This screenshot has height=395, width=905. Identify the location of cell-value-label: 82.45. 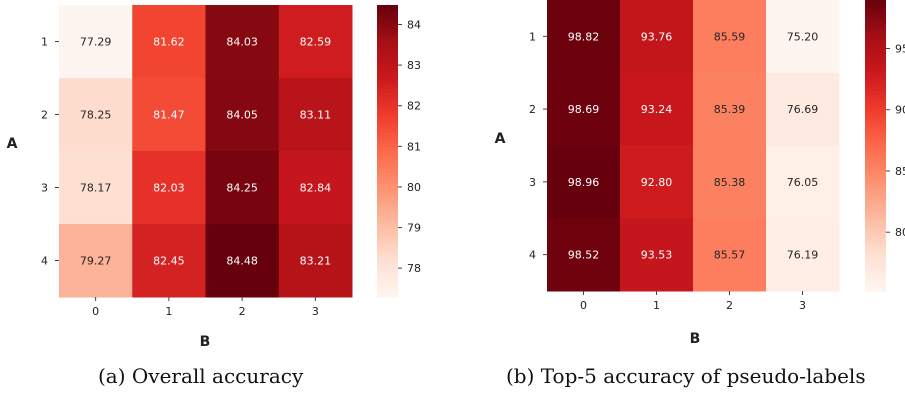
(169, 261).